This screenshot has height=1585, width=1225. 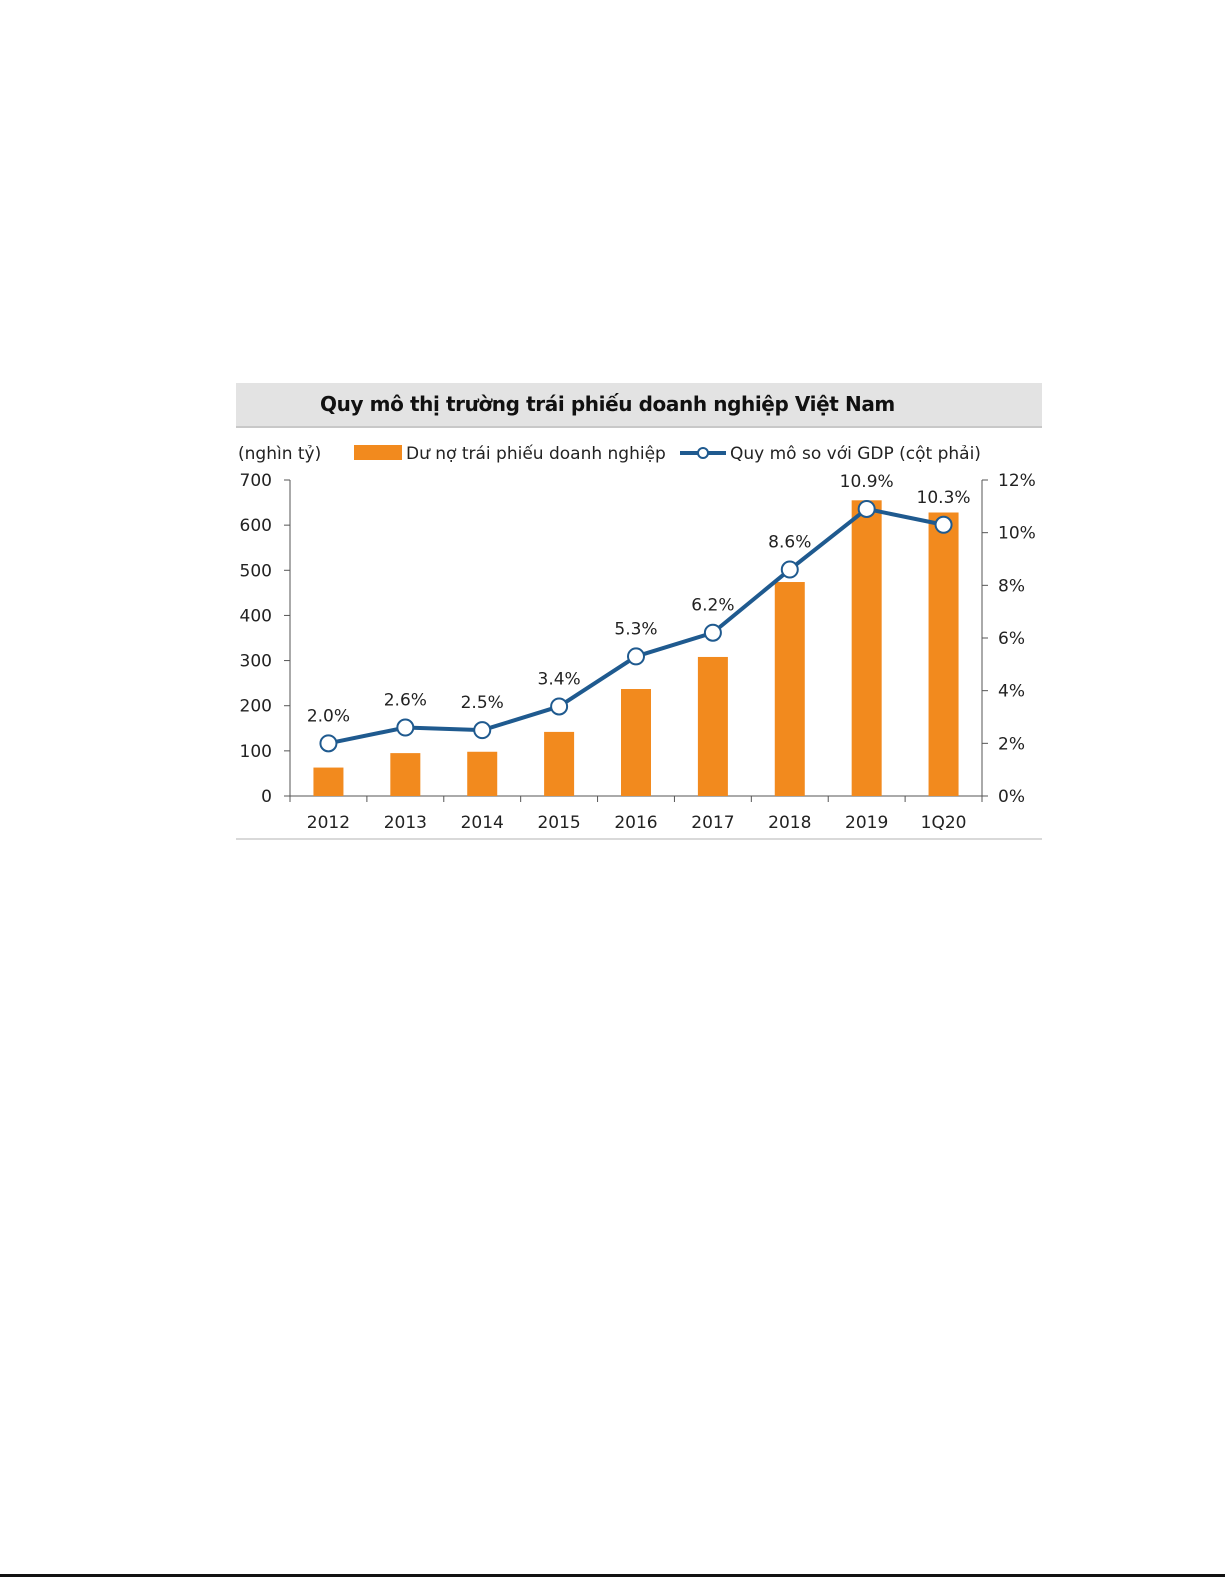 I want to click on gdp-data-label: 2.0%, so click(x=328, y=716).